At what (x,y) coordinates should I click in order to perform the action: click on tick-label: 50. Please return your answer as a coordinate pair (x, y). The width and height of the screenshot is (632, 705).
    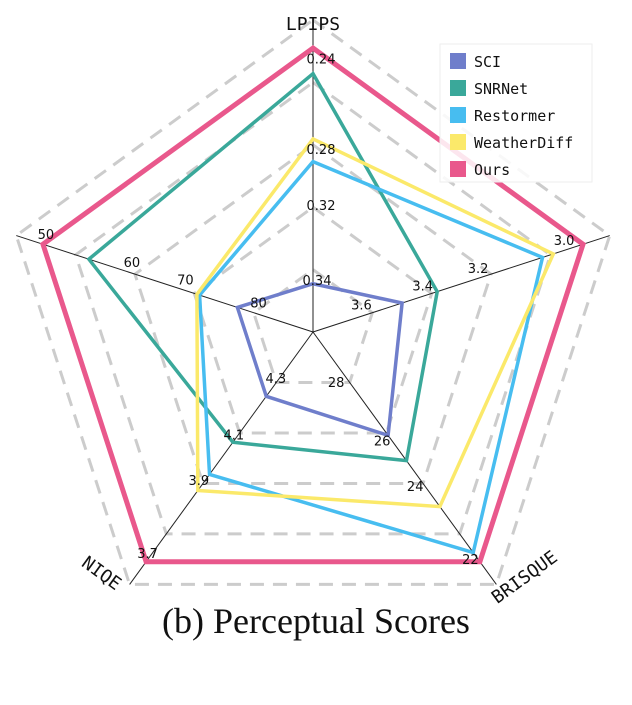
    Looking at the image, I should click on (46, 235).